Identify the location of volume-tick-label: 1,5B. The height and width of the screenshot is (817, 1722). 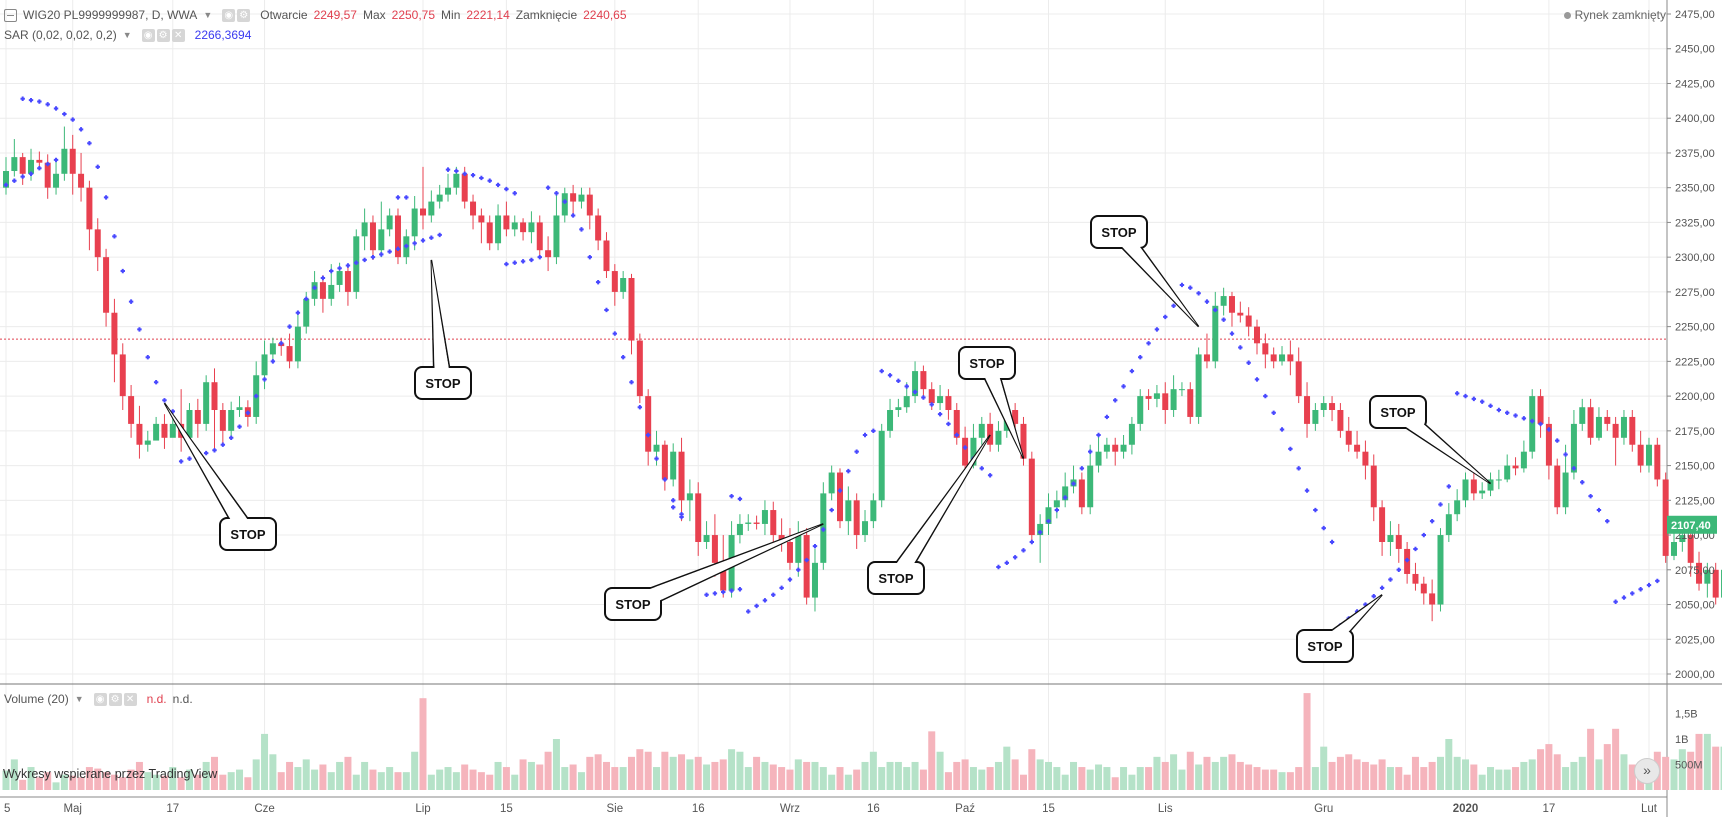
(1686, 715).